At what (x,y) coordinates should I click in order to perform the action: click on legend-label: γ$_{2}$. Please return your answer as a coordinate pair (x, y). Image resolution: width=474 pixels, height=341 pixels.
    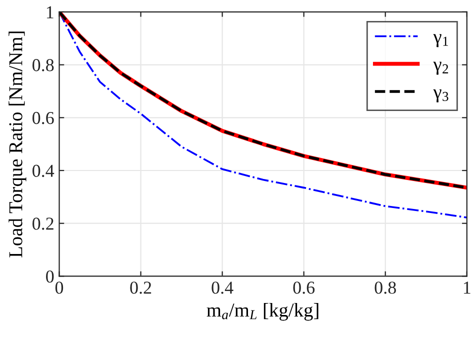
    Looking at the image, I should click on (440, 68).